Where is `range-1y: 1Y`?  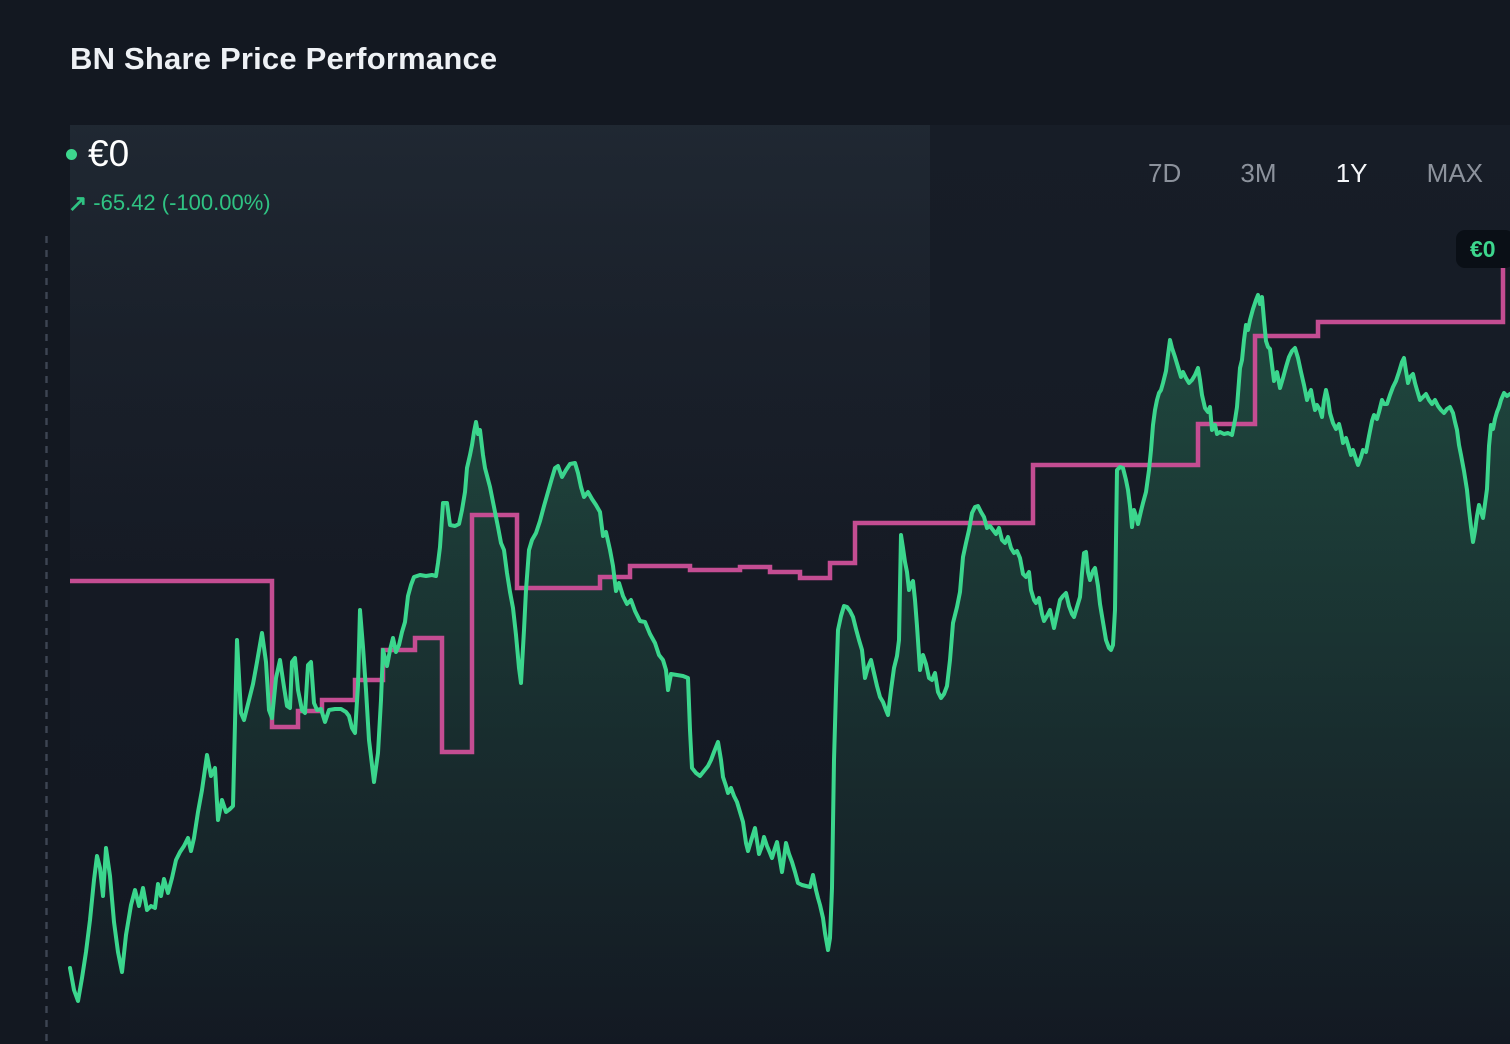 range-1y: 1Y is located at coordinates (1351, 173).